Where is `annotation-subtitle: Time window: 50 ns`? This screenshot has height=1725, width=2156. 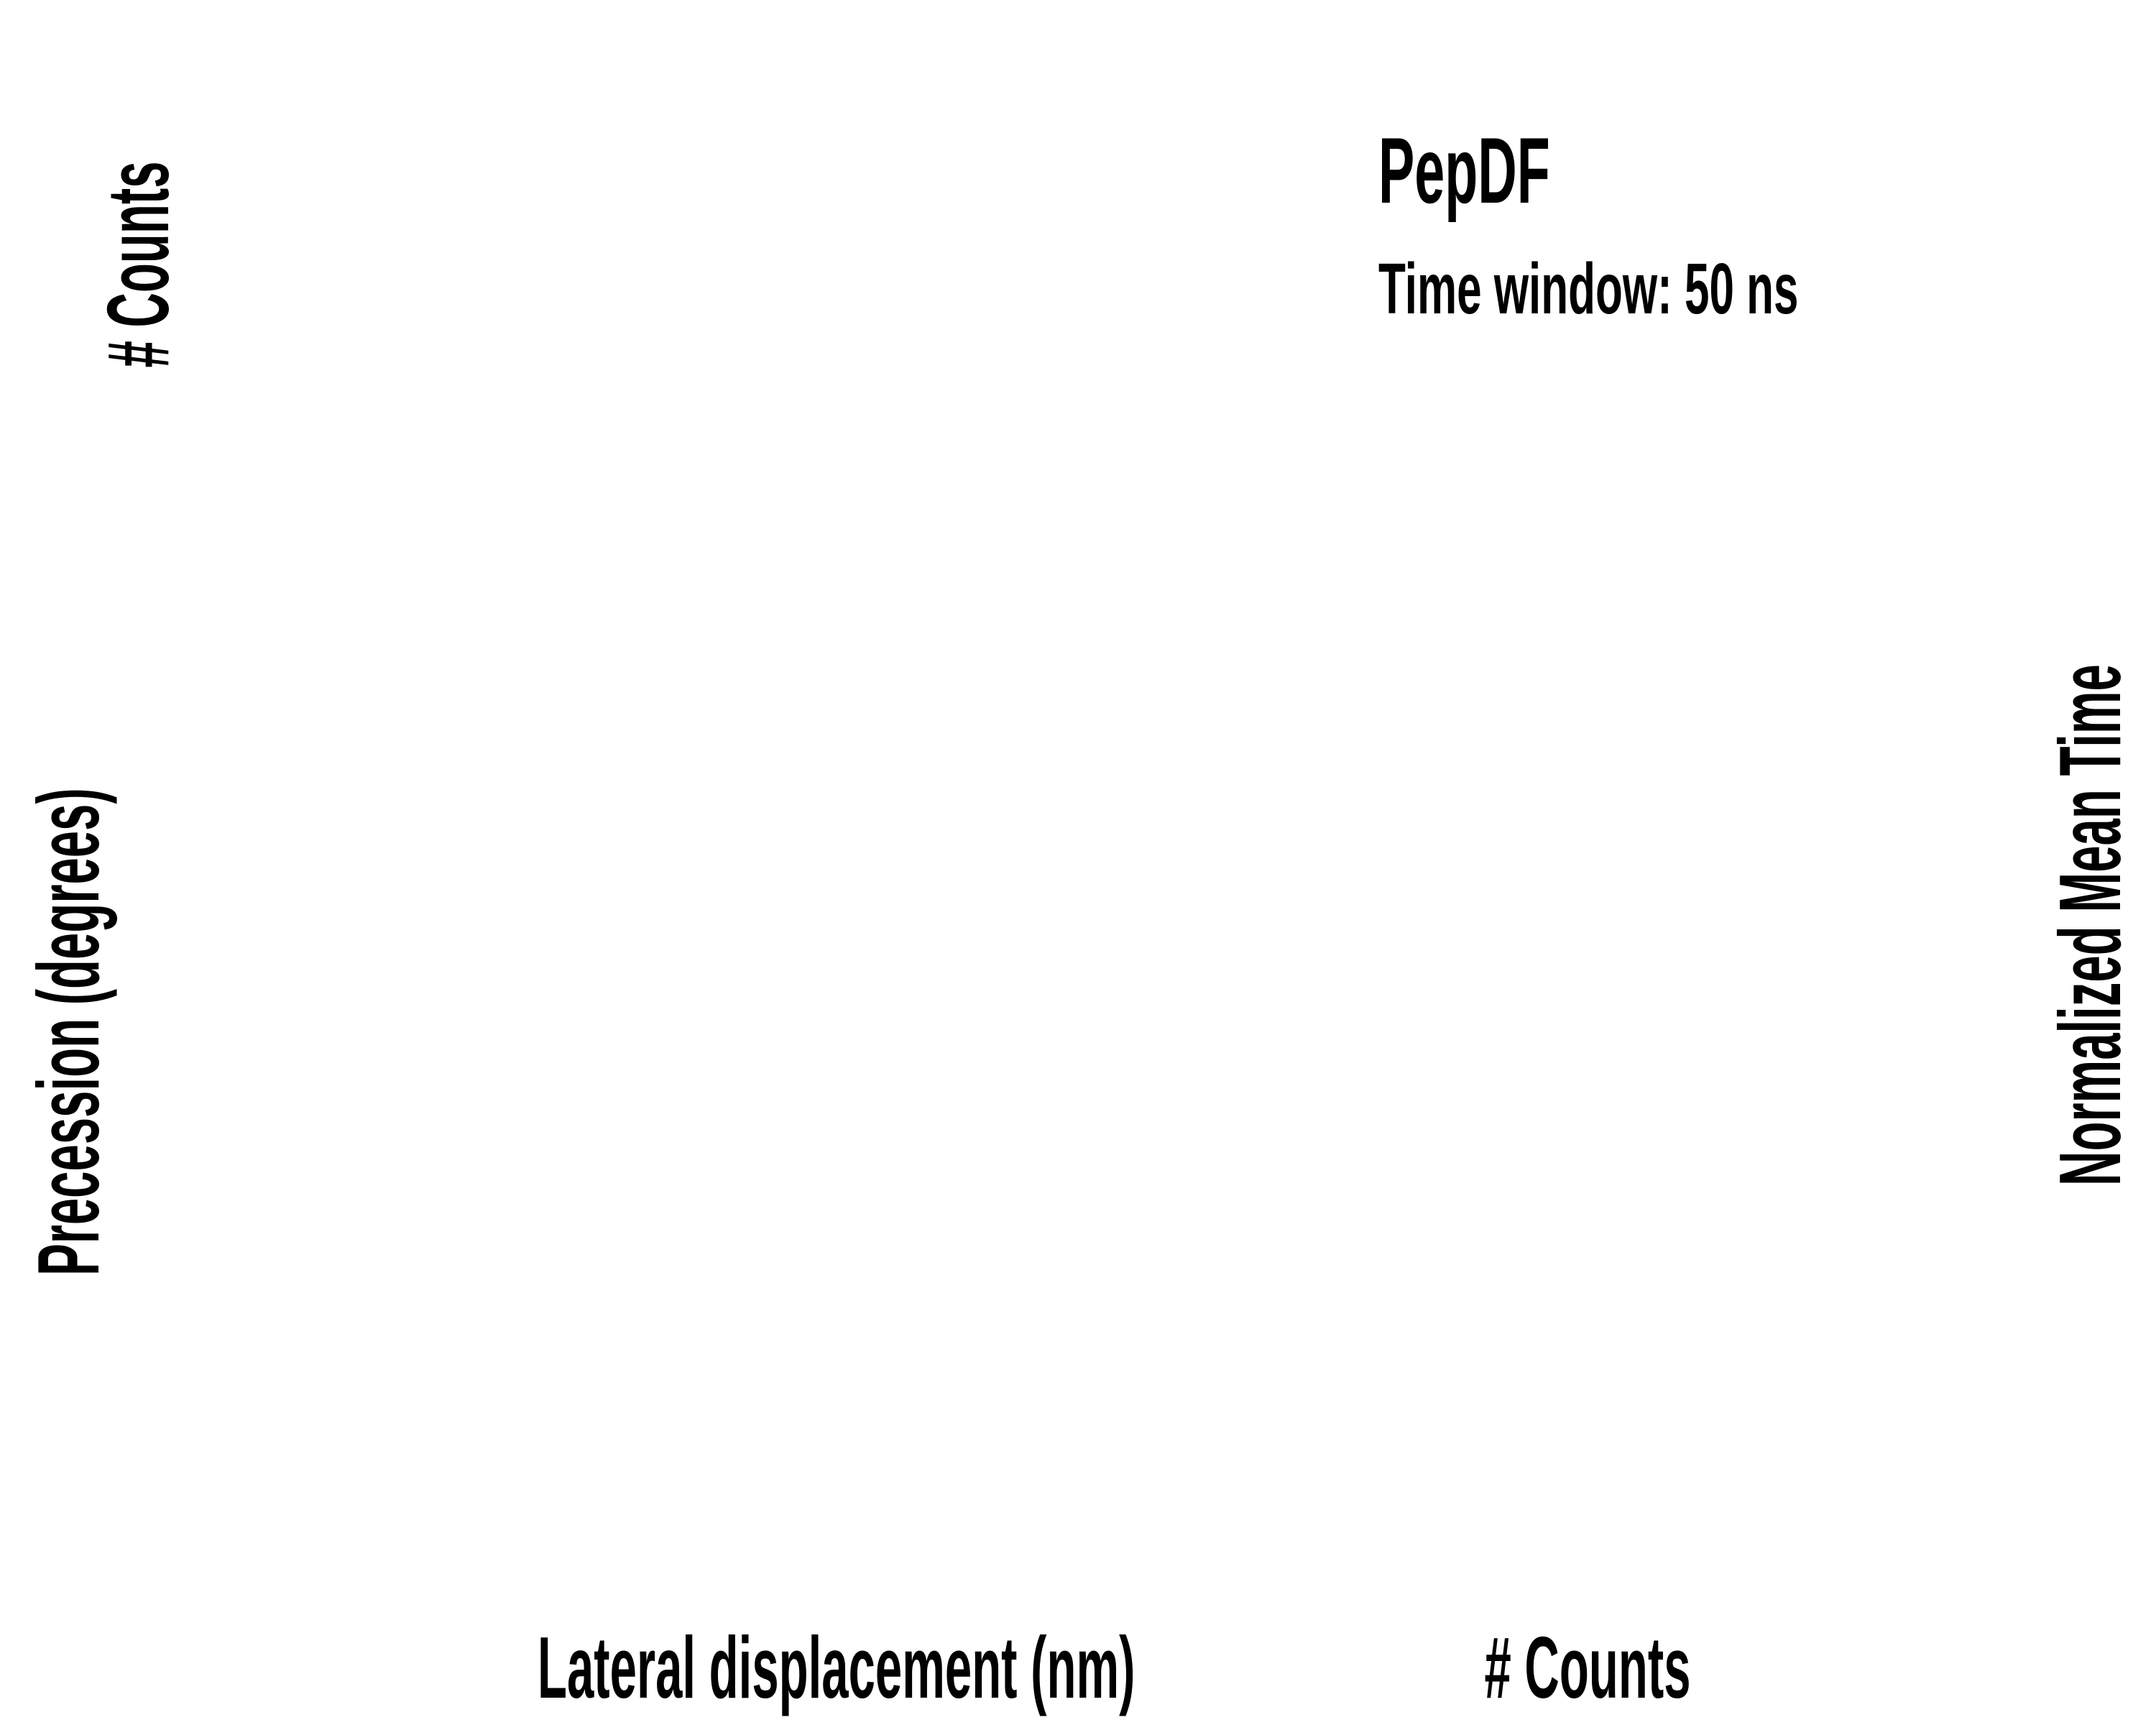
annotation-subtitle: Time window: 50 ns is located at coordinates (1588, 289).